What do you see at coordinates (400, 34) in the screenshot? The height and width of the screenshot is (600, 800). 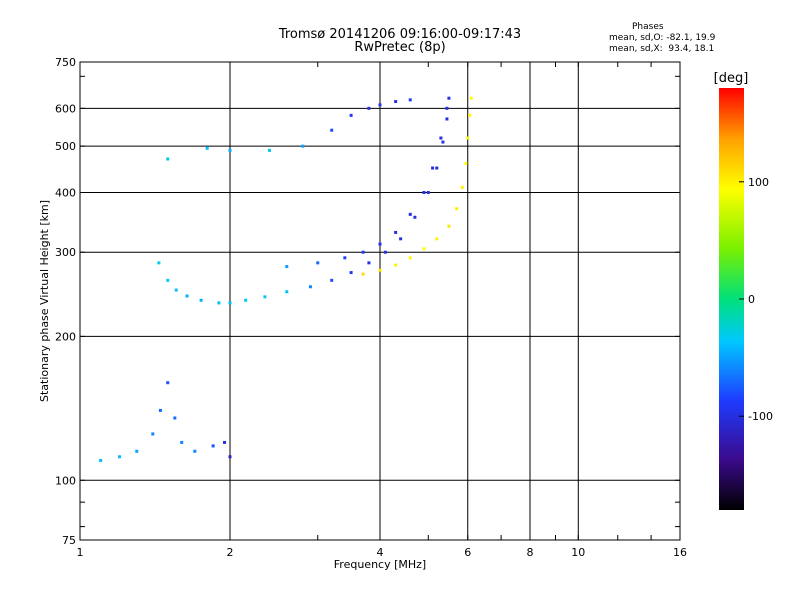 I see `chart-title: Tromsø 20141206 09:16:00-09:17:43` at bounding box center [400, 34].